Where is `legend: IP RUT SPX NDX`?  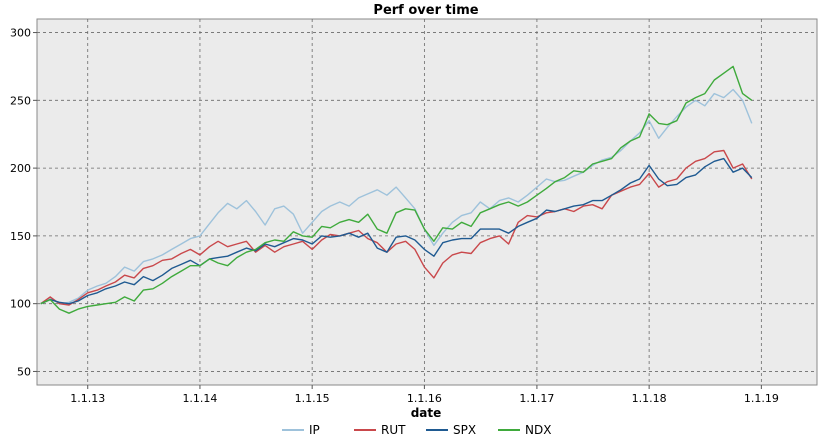
legend: IP RUT SPX NDX is located at coordinates (416, 430).